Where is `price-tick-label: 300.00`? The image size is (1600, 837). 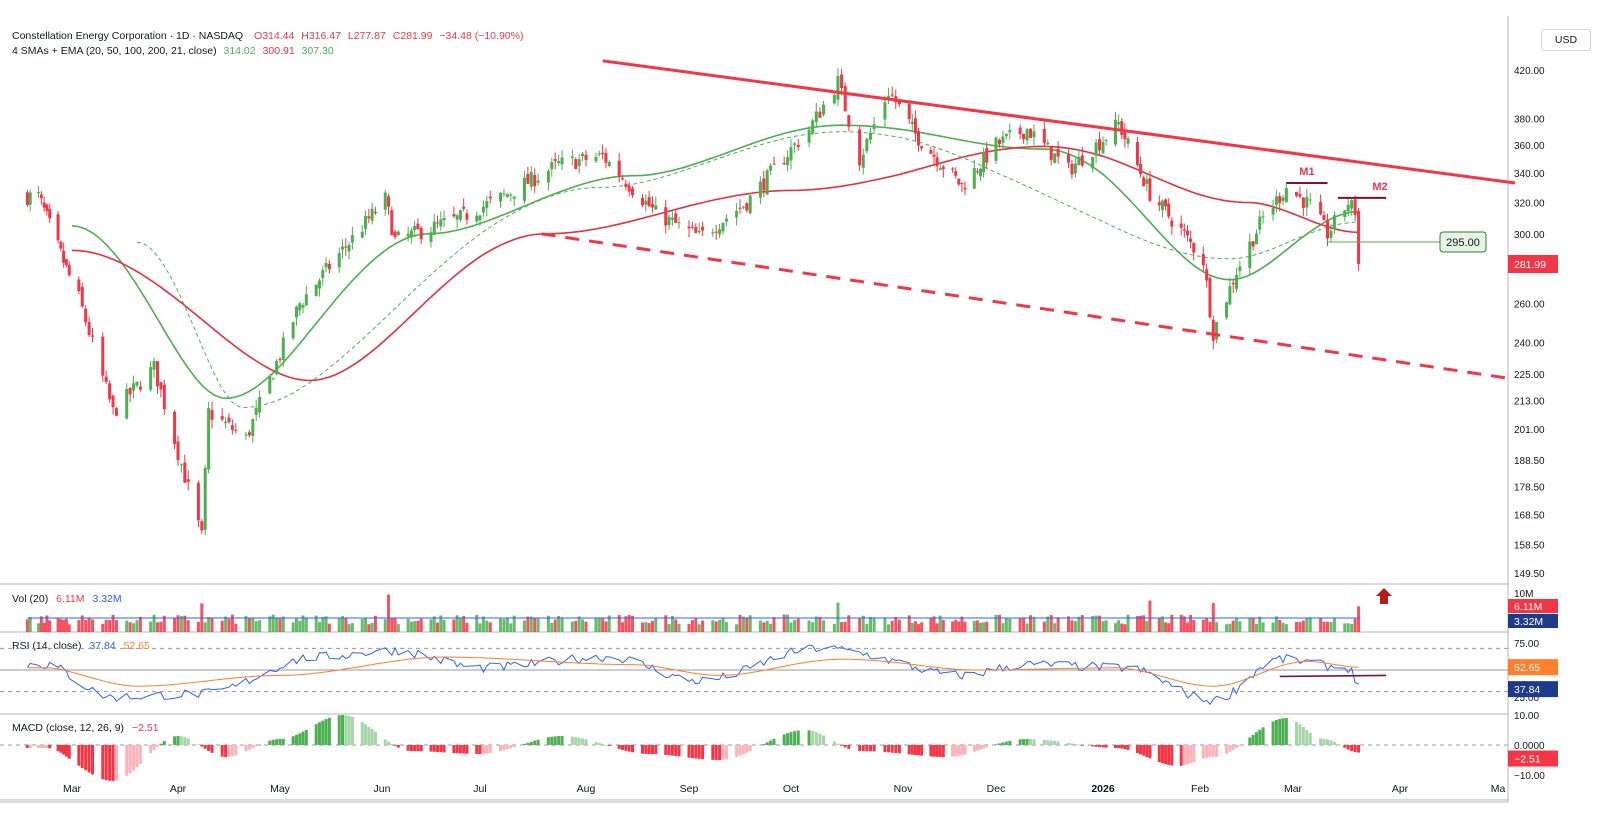 price-tick-label: 300.00 is located at coordinates (1529, 235).